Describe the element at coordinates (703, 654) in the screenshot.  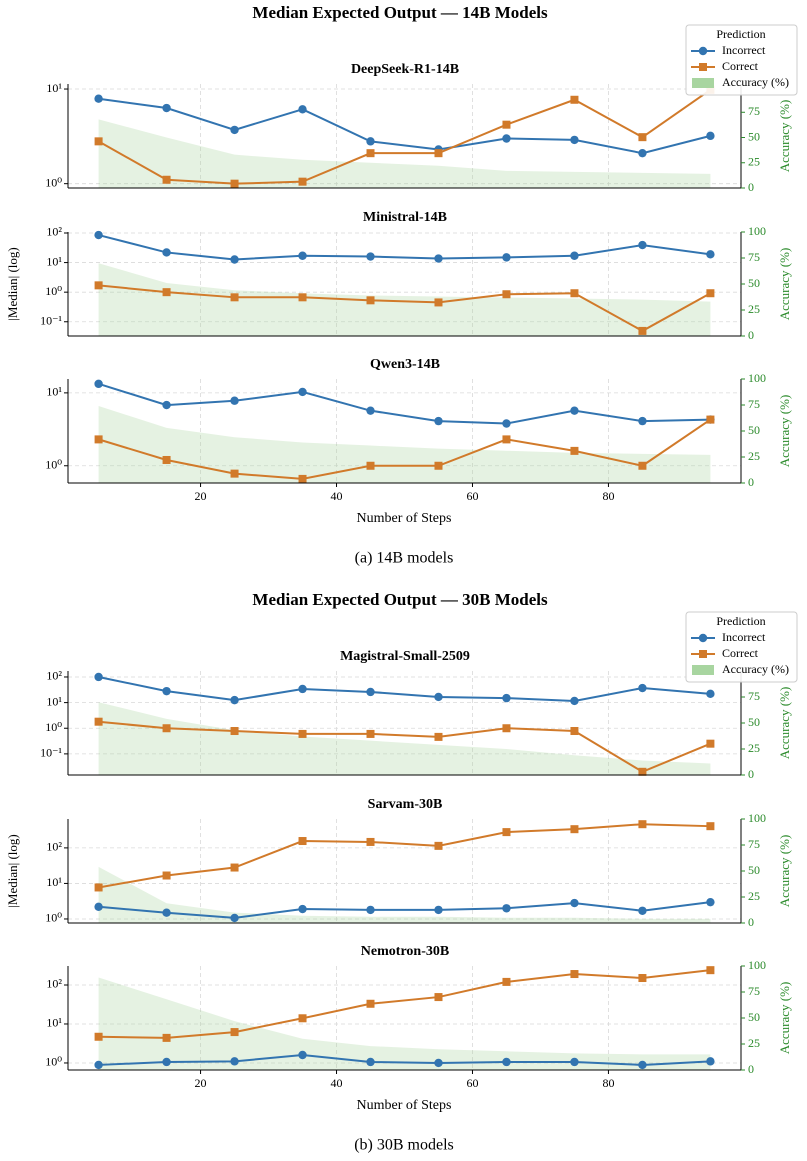
I see `legend-swatch` at that location.